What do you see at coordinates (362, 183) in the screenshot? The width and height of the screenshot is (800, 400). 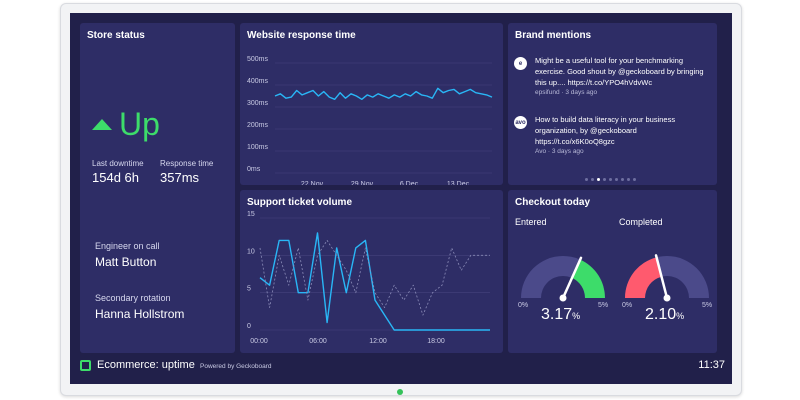 I see `x-tick-label: 29 Nov` at bounding box center [362, 183].